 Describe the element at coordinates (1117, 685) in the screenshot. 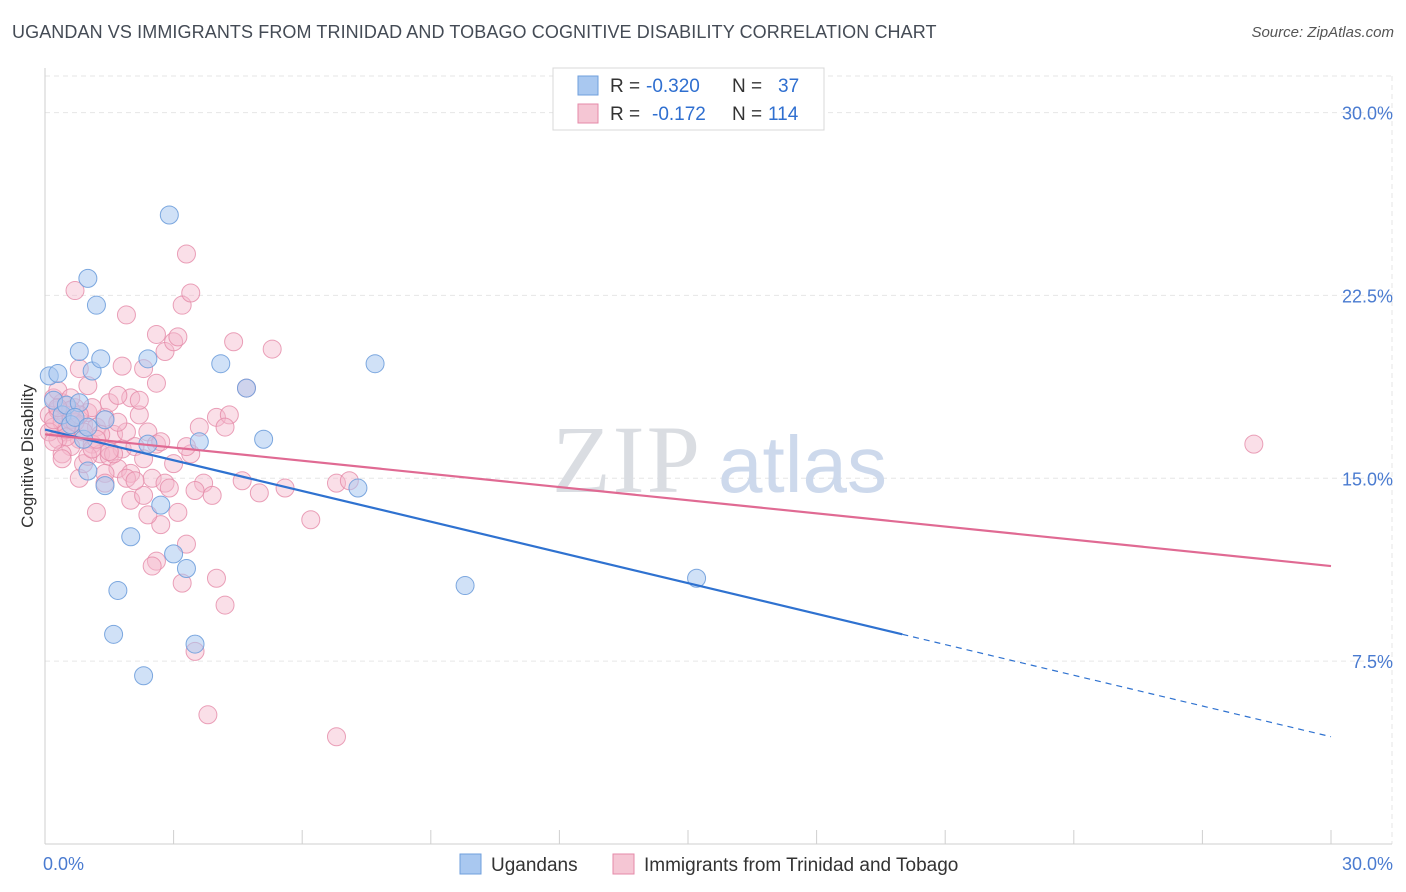

I see `trend-ugandans-extension` at that location.